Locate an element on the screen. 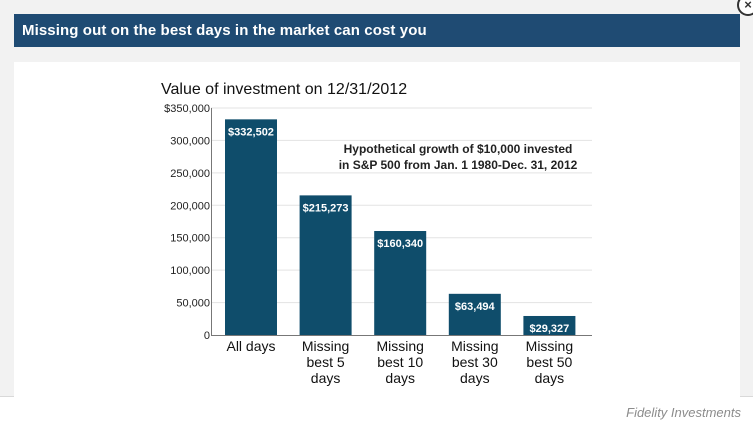 This screenshot has width=753, height=427. source-credit: Fidelity Investments is located at coordinates (683, 412).